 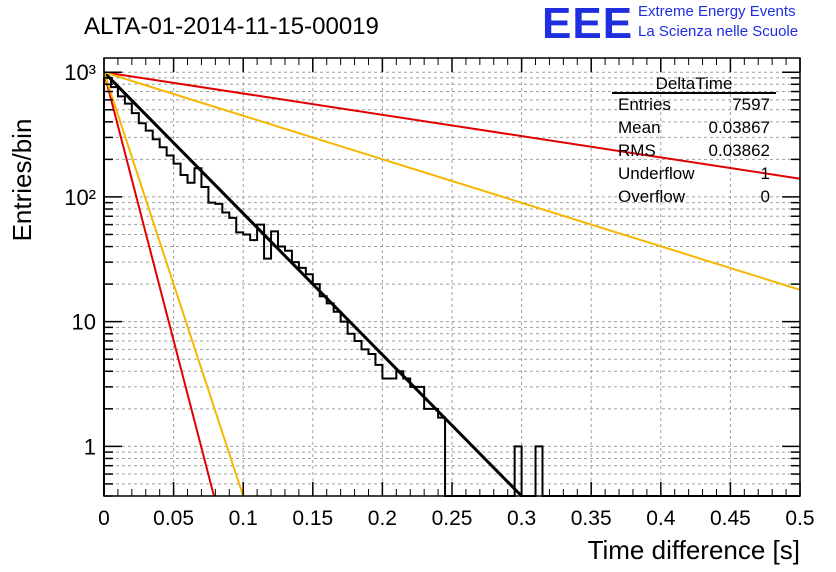 I want to click on chart-title: ALTA-01-2014-11-15-00019, so click(x=231, y=26).